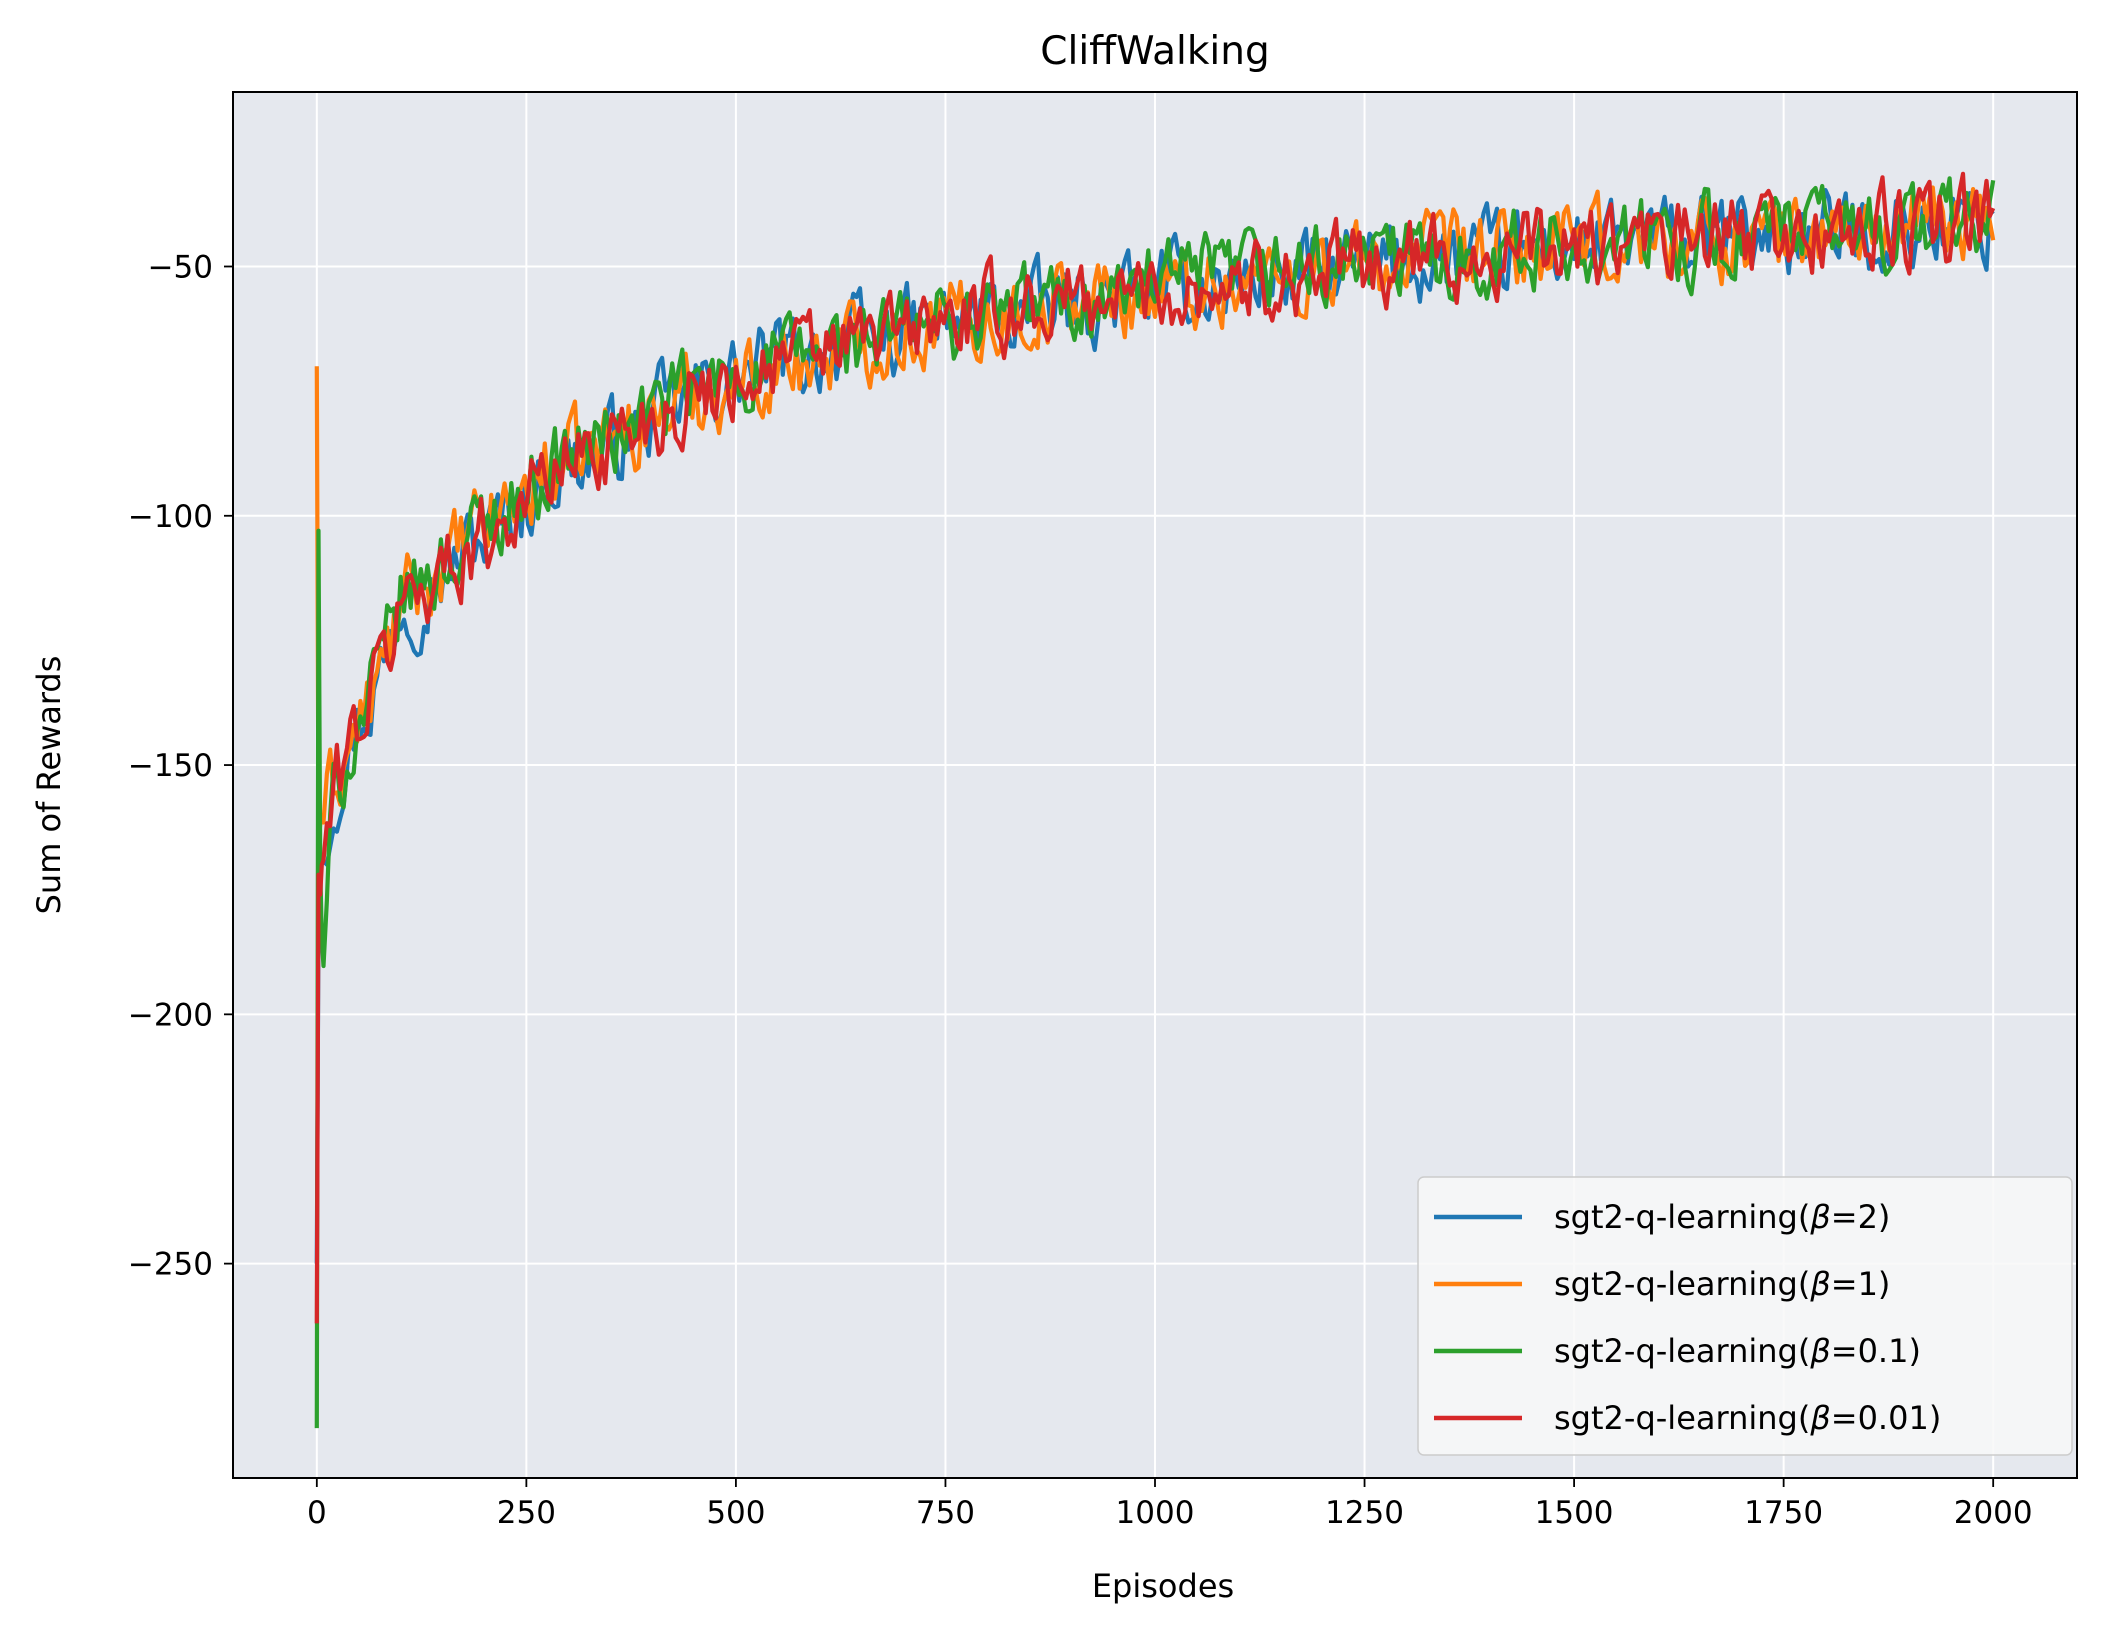 Image resolution: width=2122 pixels, height=1638 pixels. What do you see at coordinates (1155, 1513) in the screenshot?
I see `x-tick-label: 1000` at bounding box center [1155, 1513].